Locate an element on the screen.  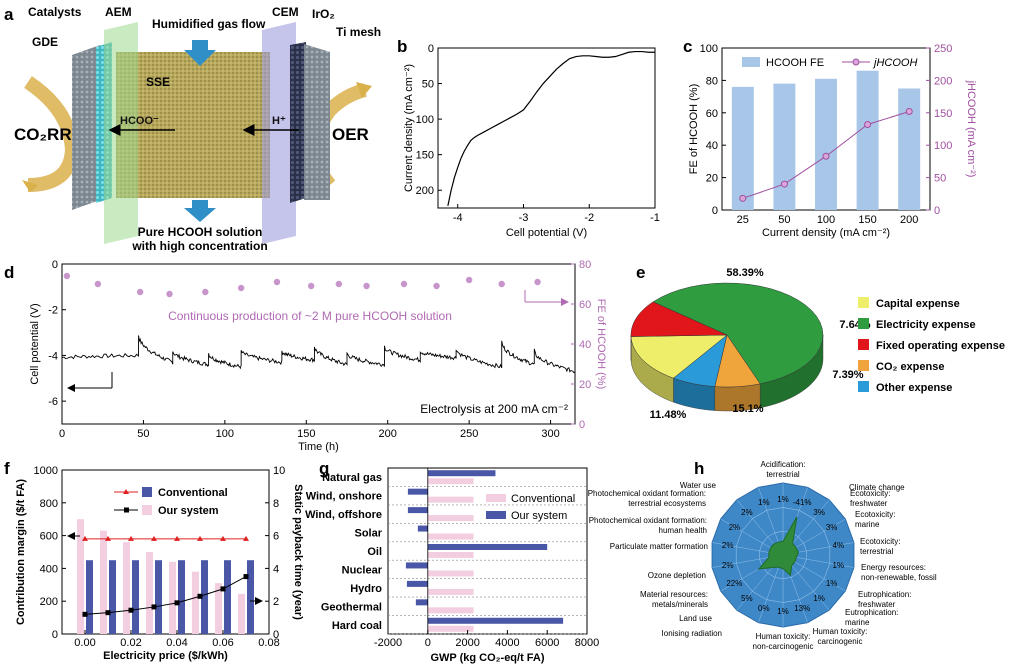
y-tick-label: 600 is located at coordinates (49, 537).